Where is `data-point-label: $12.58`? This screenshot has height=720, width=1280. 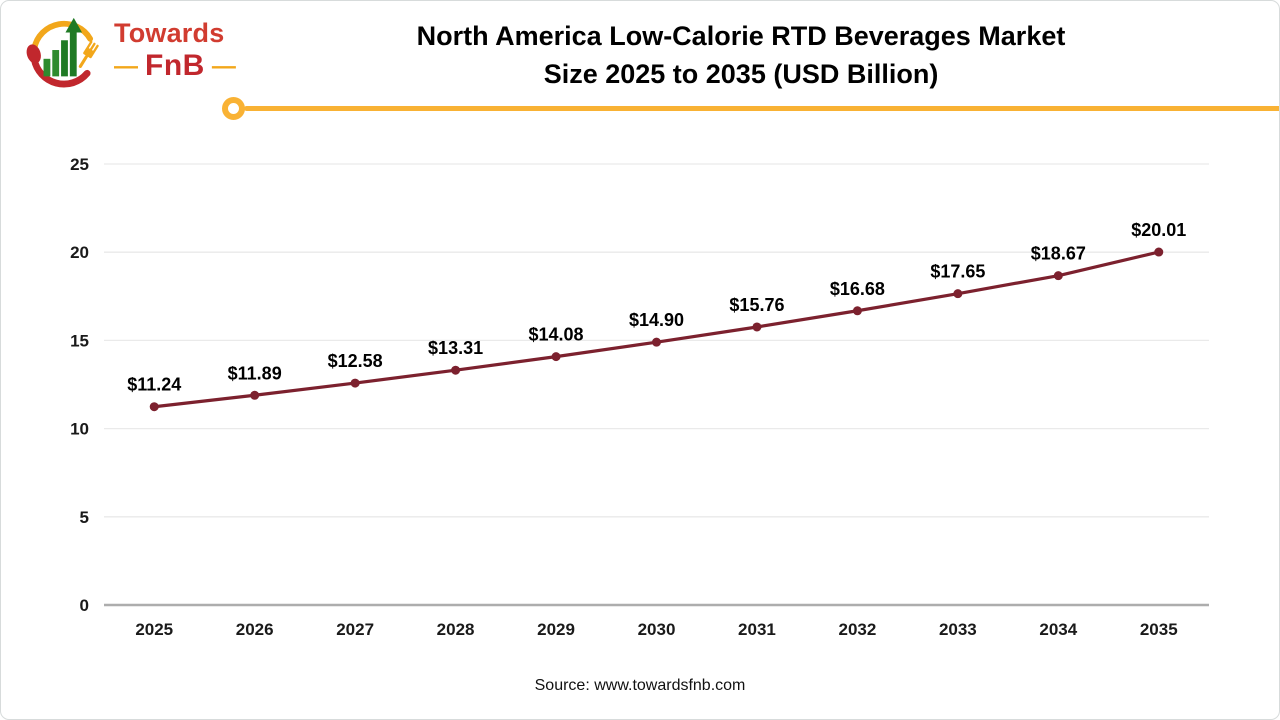 data-point-label: $12.58 is located at coordinates (355, 361).